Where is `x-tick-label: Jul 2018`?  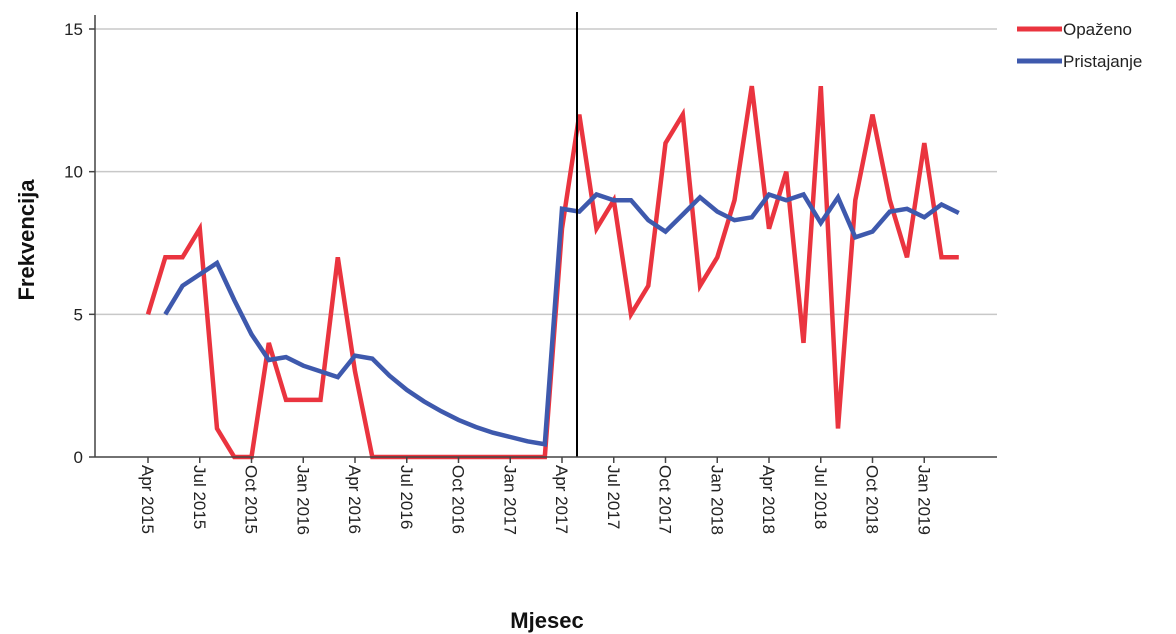
x-tick-label: Jul 2018 is located at coordinates (820, 497).